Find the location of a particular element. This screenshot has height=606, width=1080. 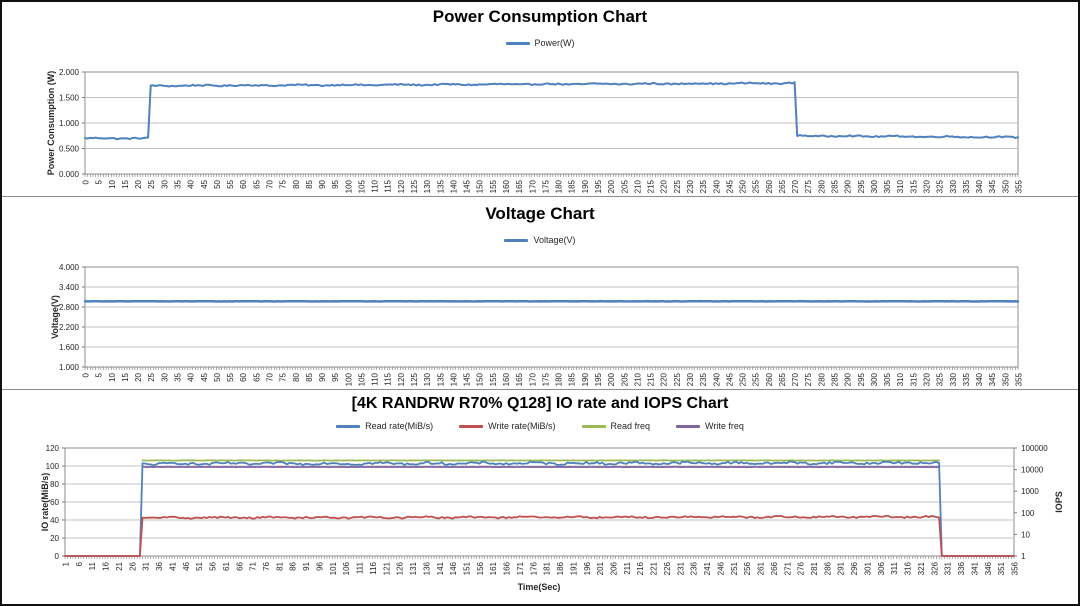

x-tick-label: 10 is located at coordinates (112, 183).